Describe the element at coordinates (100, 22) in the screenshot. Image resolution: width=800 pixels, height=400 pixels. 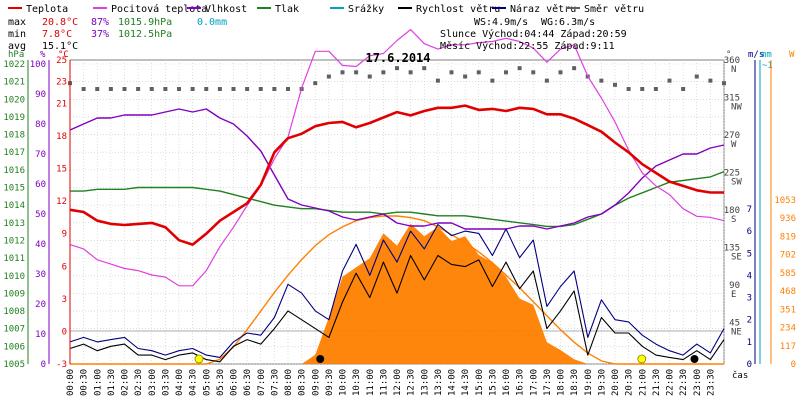
I see `stat-max-hum: 87%` at that location.